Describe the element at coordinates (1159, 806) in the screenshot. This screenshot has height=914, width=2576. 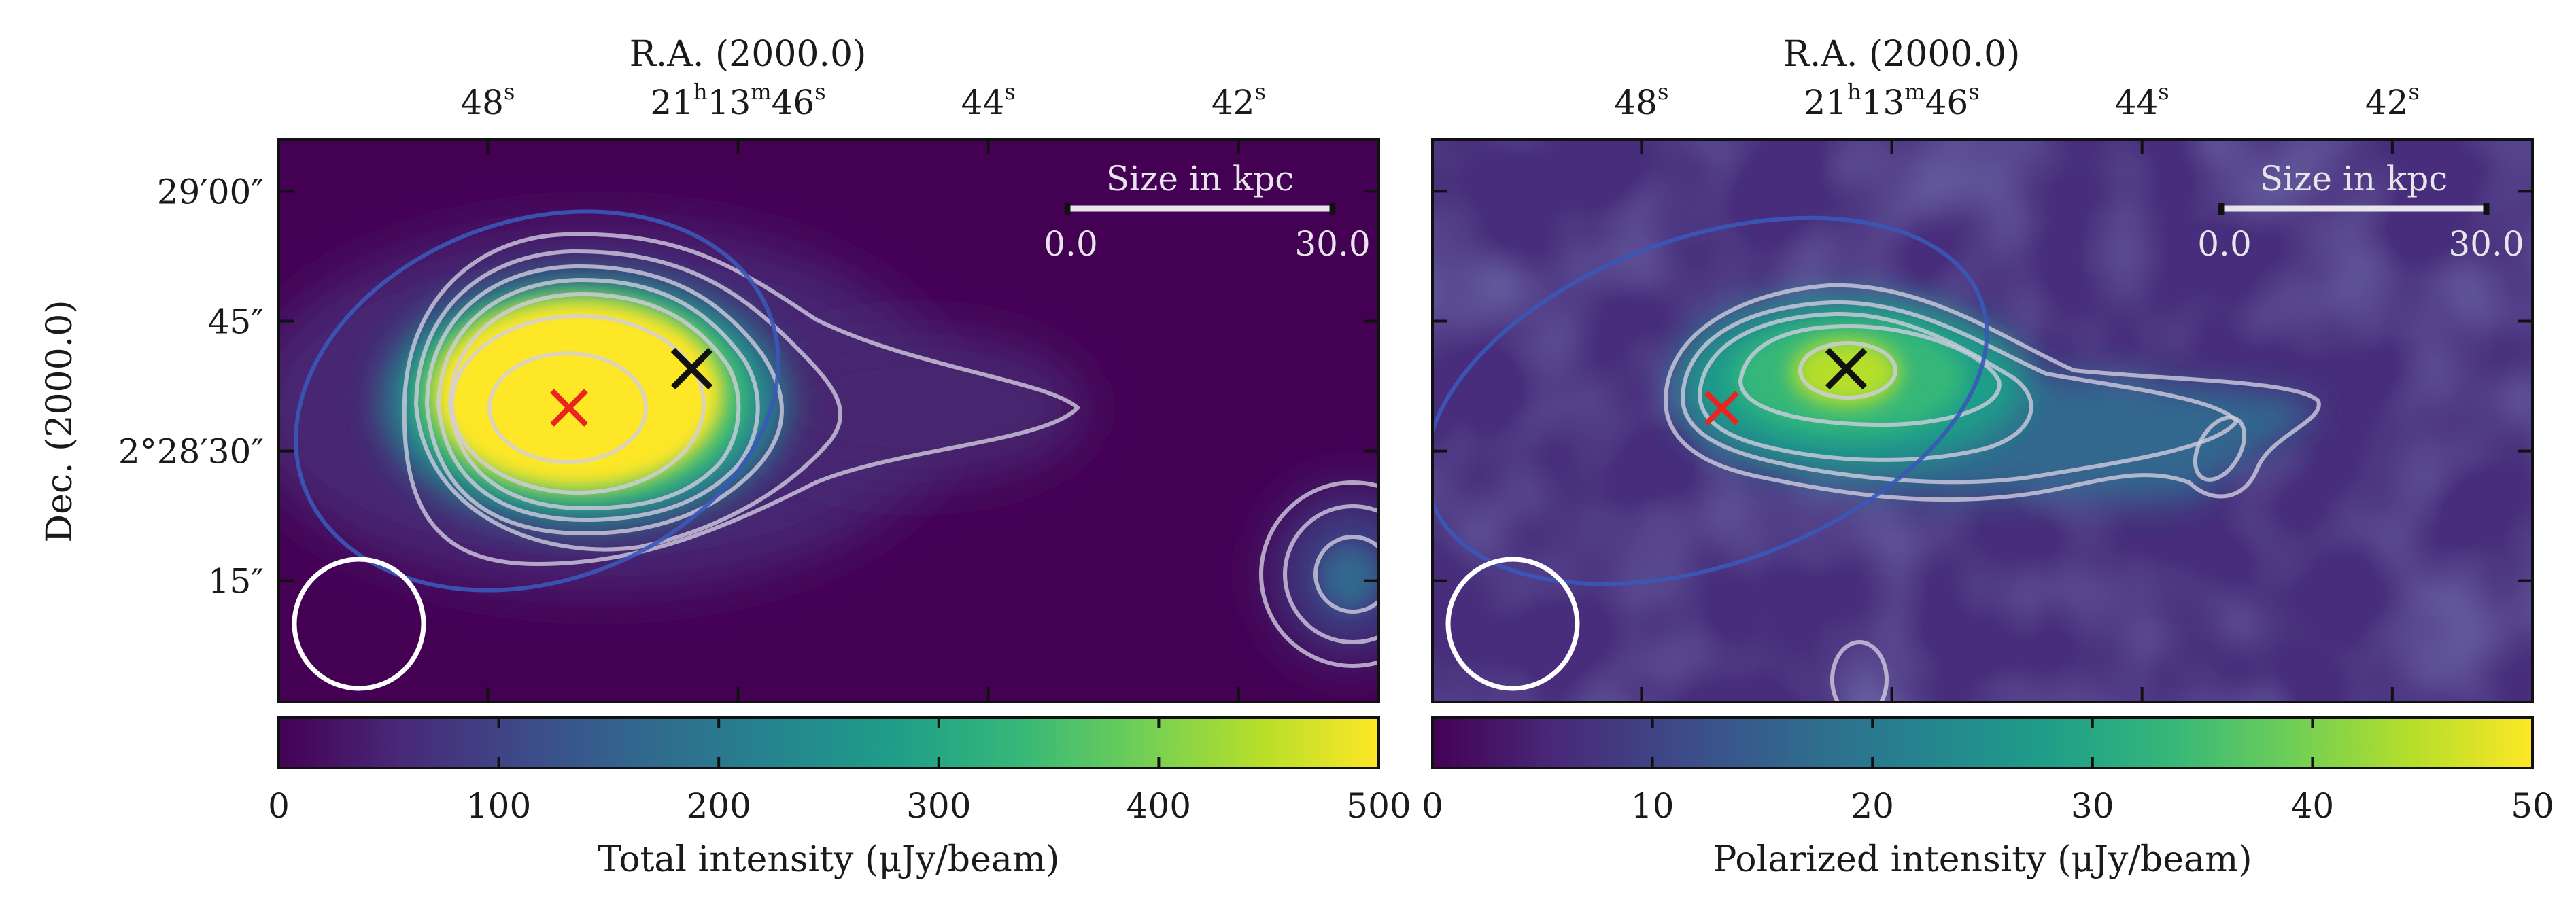
I see `colorbar-tick-label: 400` at that location.